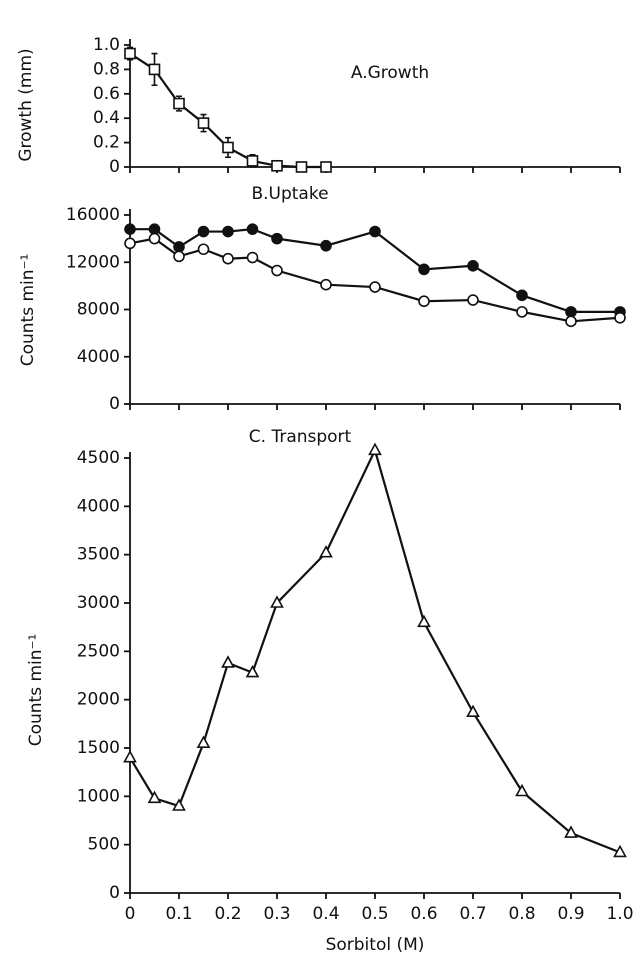 This screenshot has width=644, height=966. I want to click on series-line, so click(375, 270).